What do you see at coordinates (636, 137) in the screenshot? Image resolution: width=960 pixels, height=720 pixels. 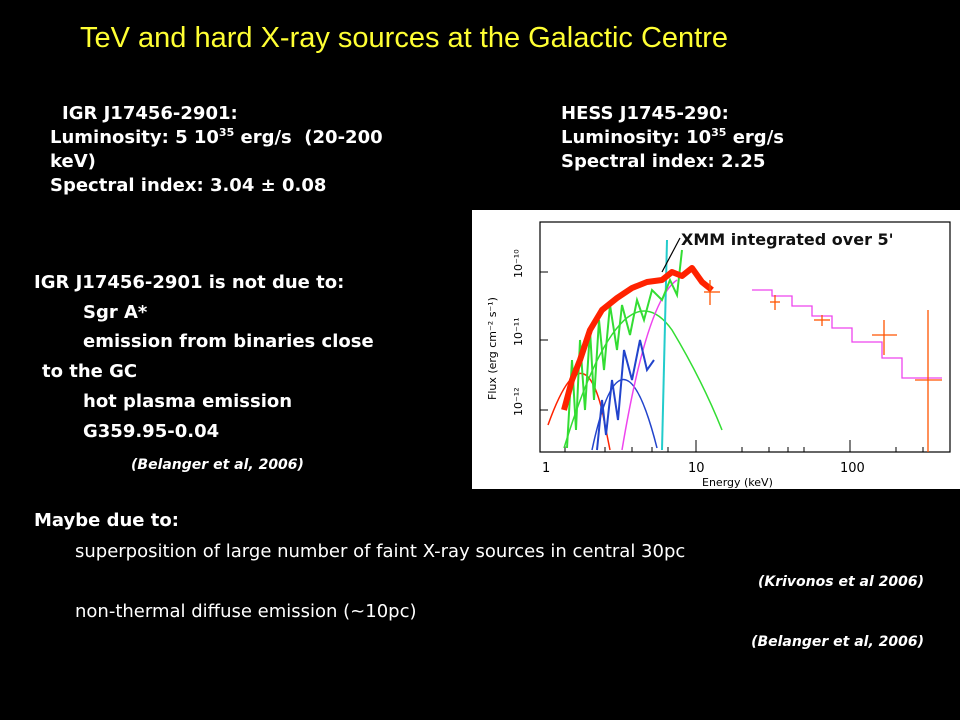 I see `hess-lum-prefix: Luminosity: 10` at bounding box center [636, 137].